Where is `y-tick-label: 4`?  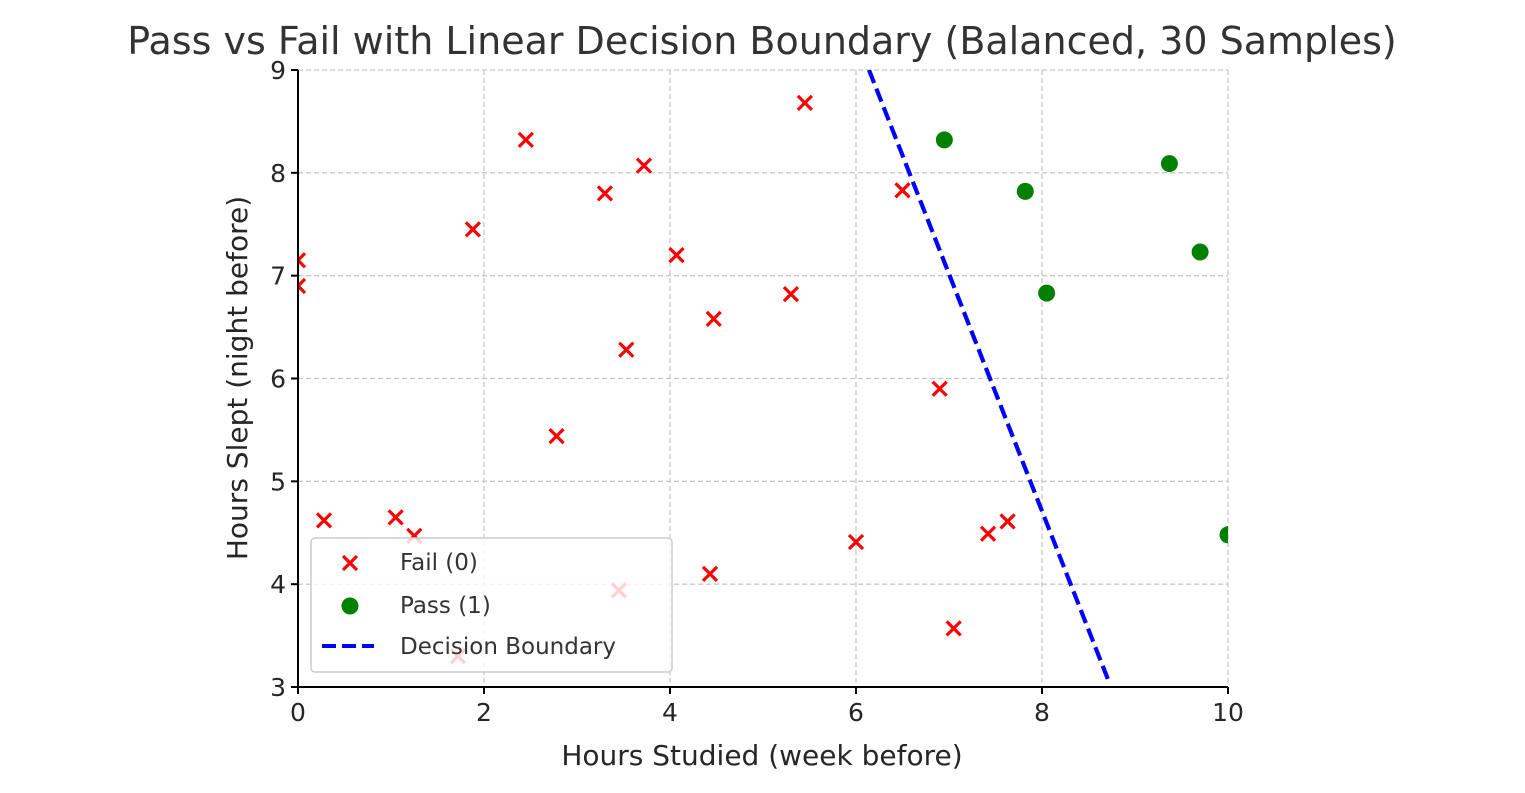
y-tick-label: 4 is located at coordinates (278, 584).